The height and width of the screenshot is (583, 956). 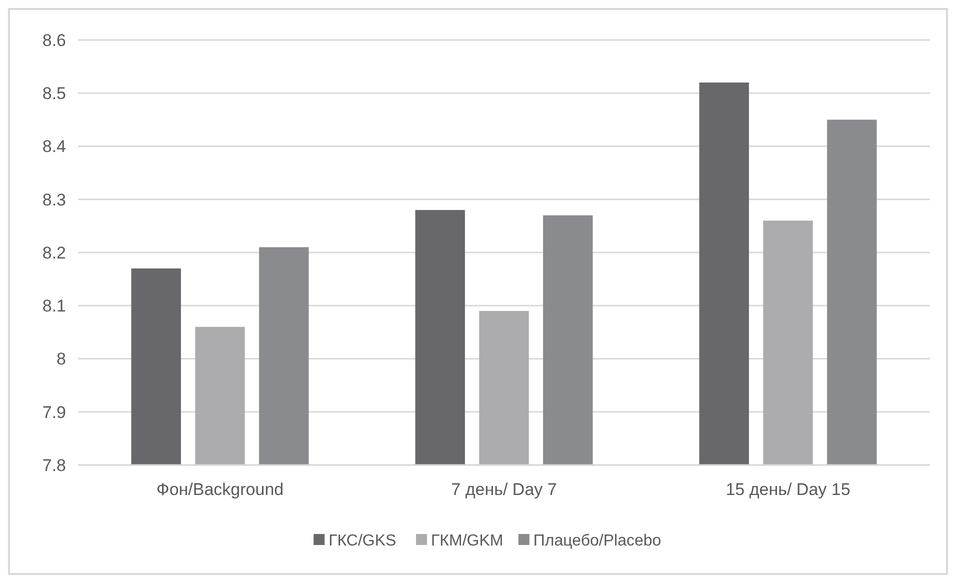 I want to click on y-tick-label: 8.2, so click(x=54, y=252).